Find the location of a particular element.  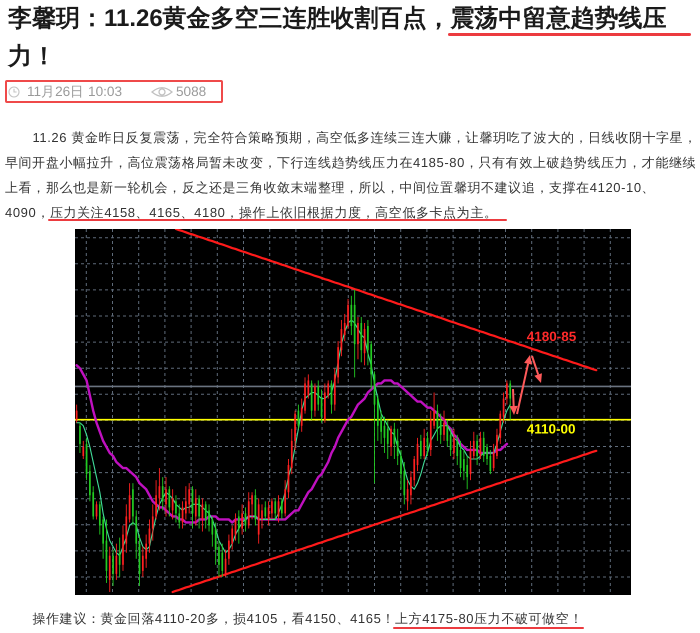

chart-title: 李馨玥：11.26黄金多空三连胜收割百点，震荡中留意趋势线压力！ is located at coordinates (338, 38).